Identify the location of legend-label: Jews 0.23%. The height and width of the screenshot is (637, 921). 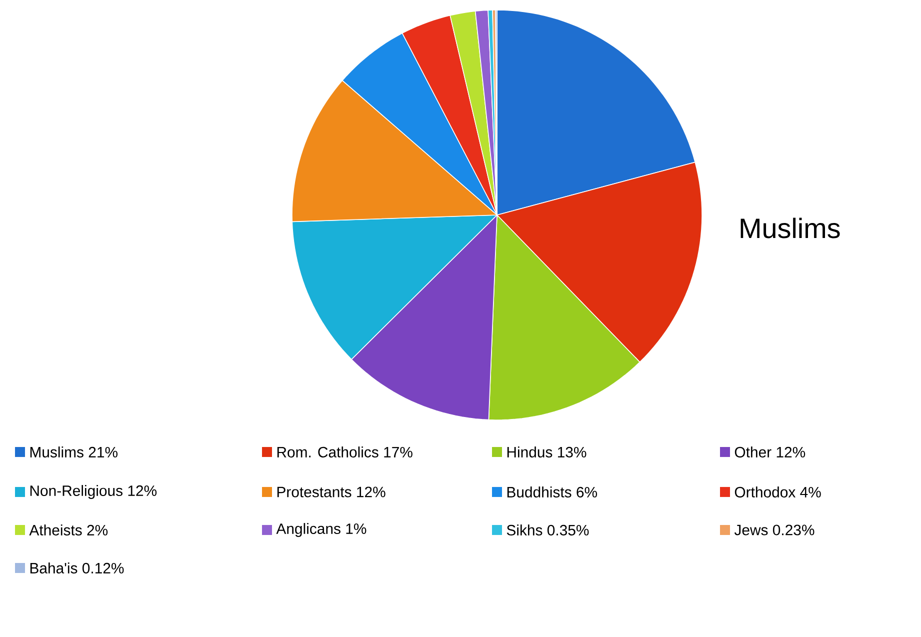
(774, 530).